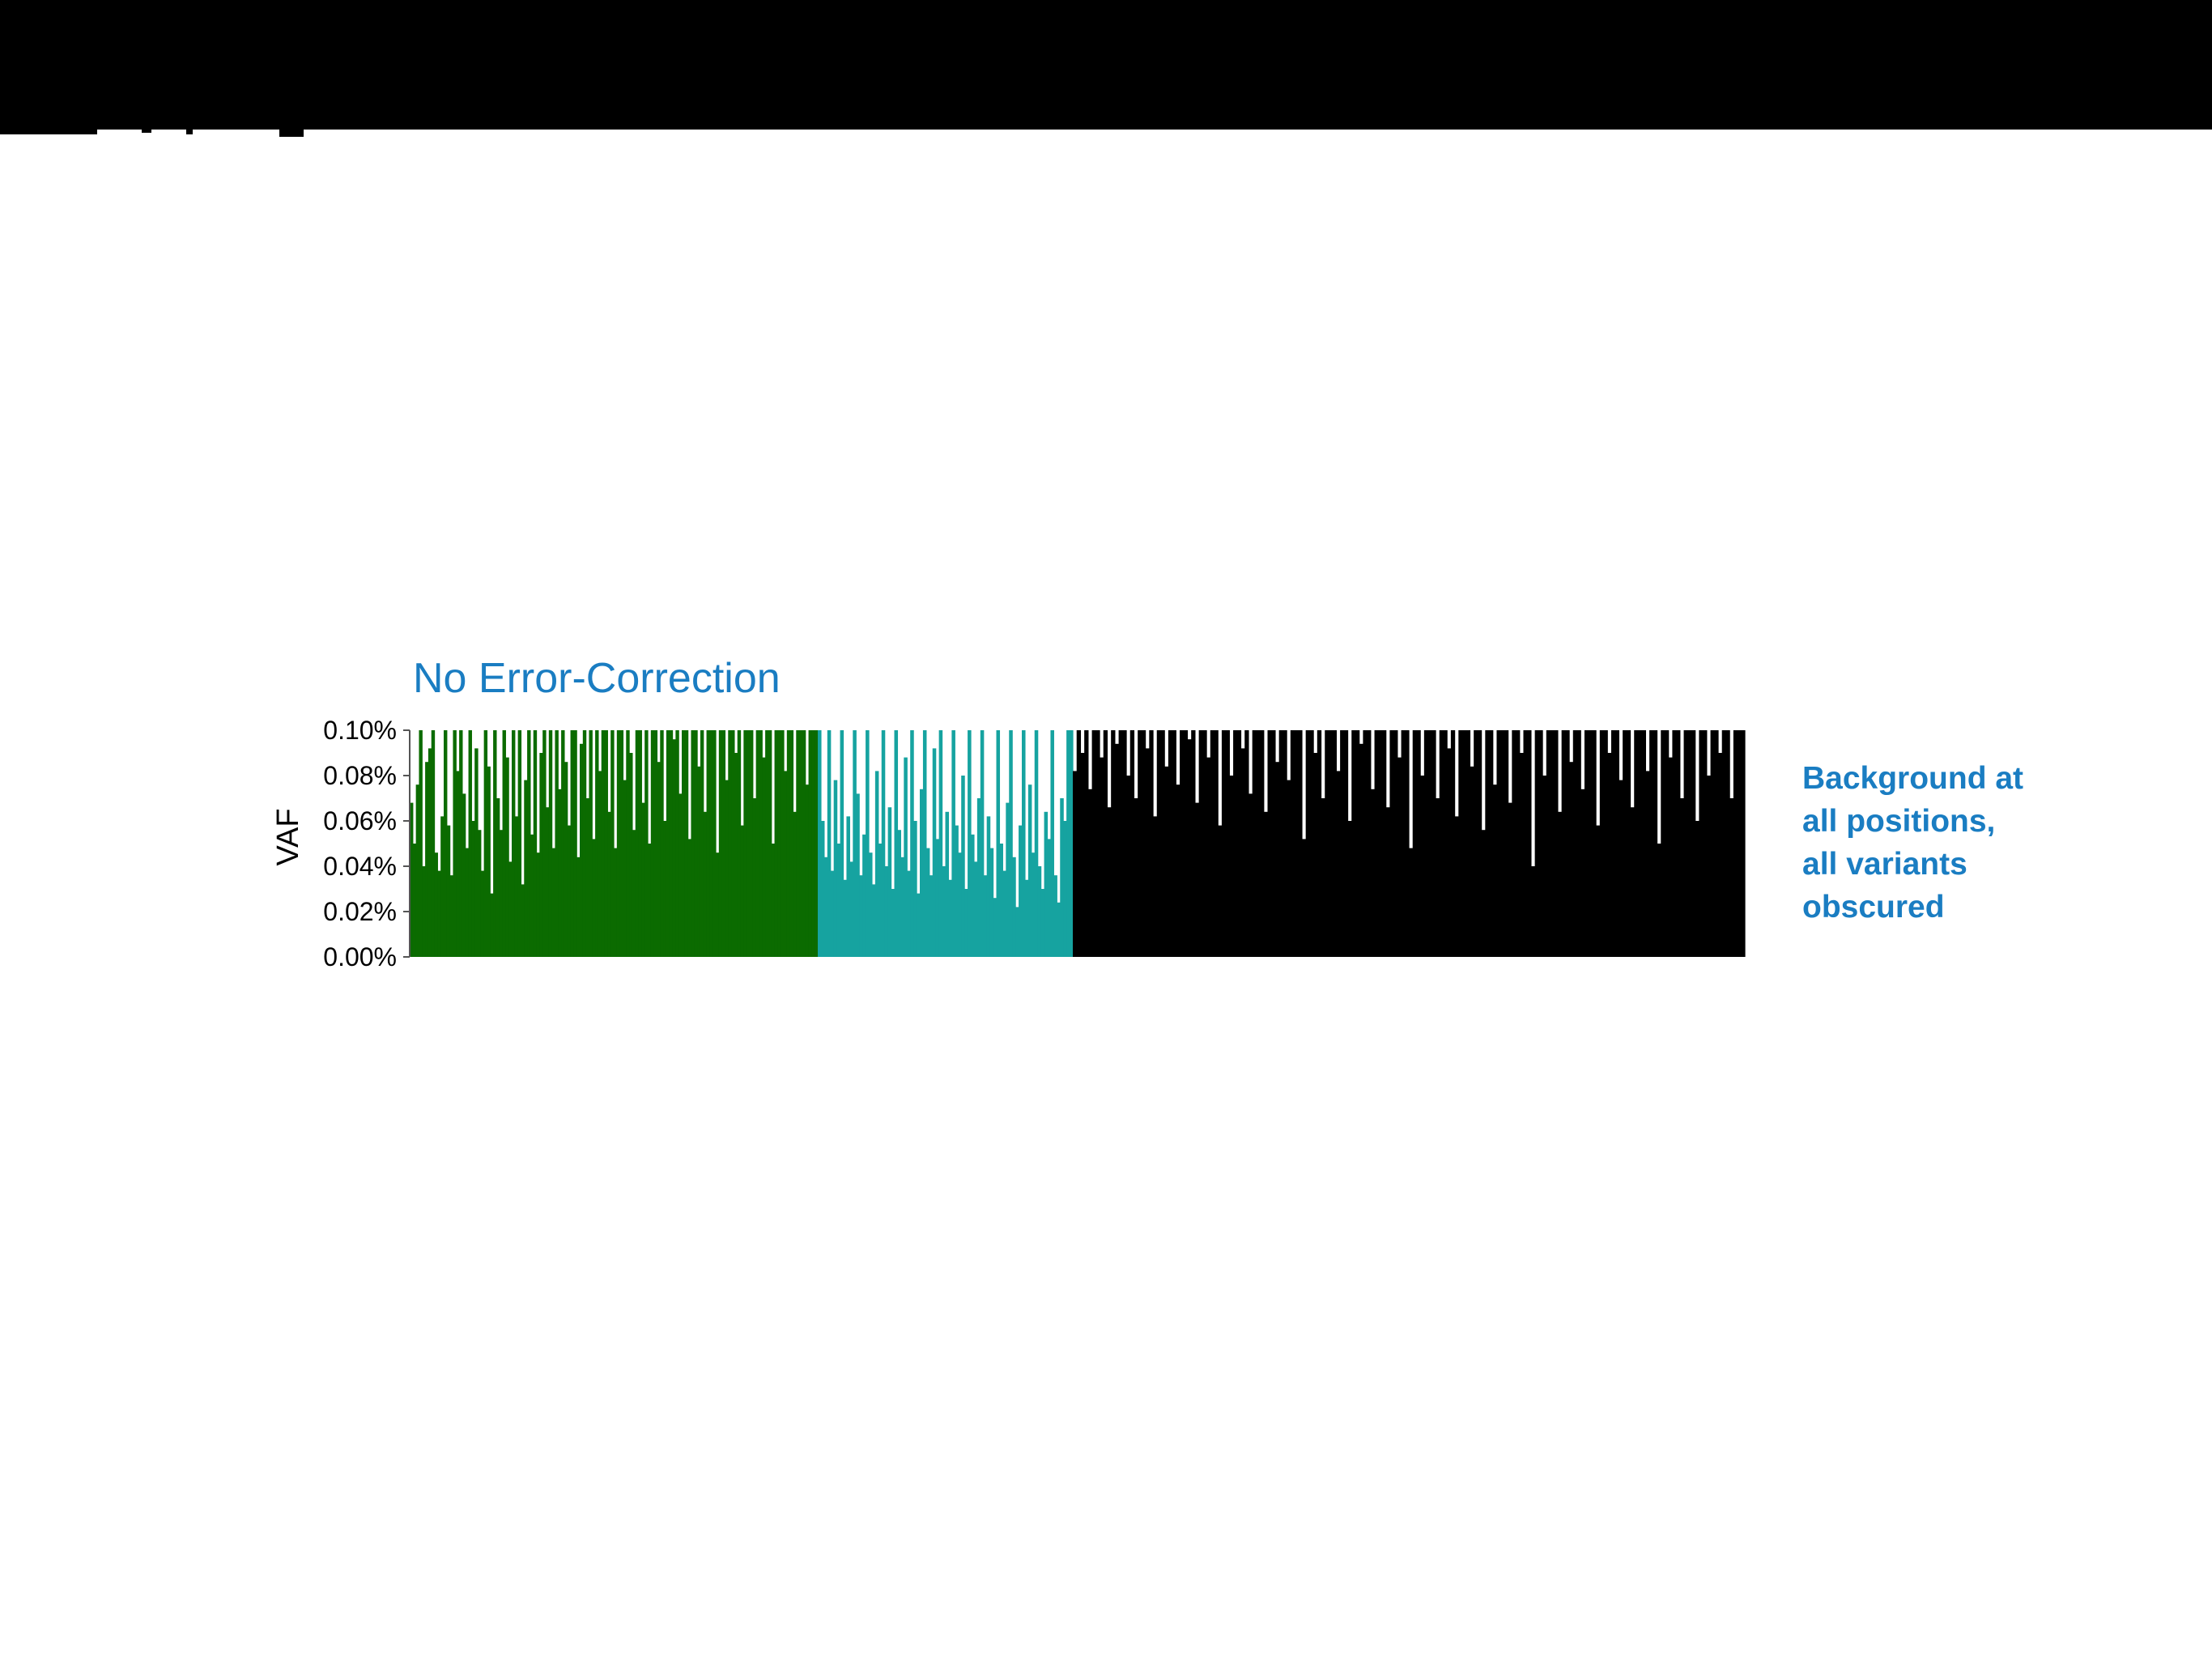 The width and height of the screenshot is (2212, 1658). Describe the element at coordinates (1913, 778) in the screenshot. I see `annotation-line: Background at` at that location.